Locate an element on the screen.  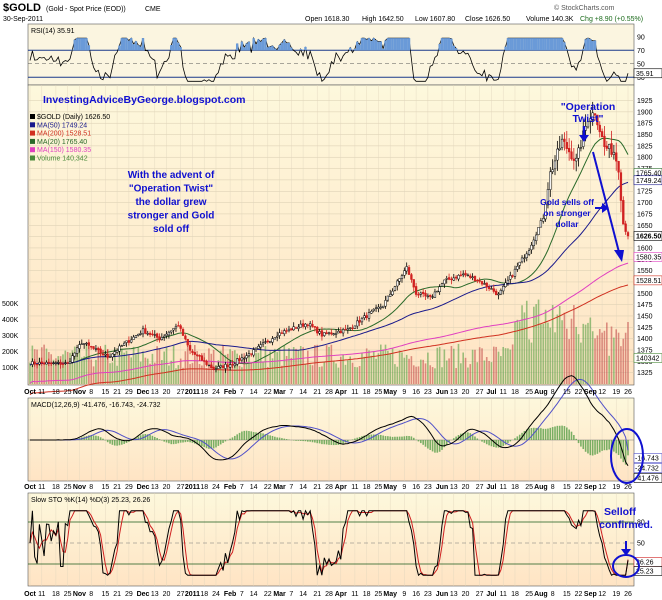
x-tick-label: Jul is located at coordinates (491, 594).